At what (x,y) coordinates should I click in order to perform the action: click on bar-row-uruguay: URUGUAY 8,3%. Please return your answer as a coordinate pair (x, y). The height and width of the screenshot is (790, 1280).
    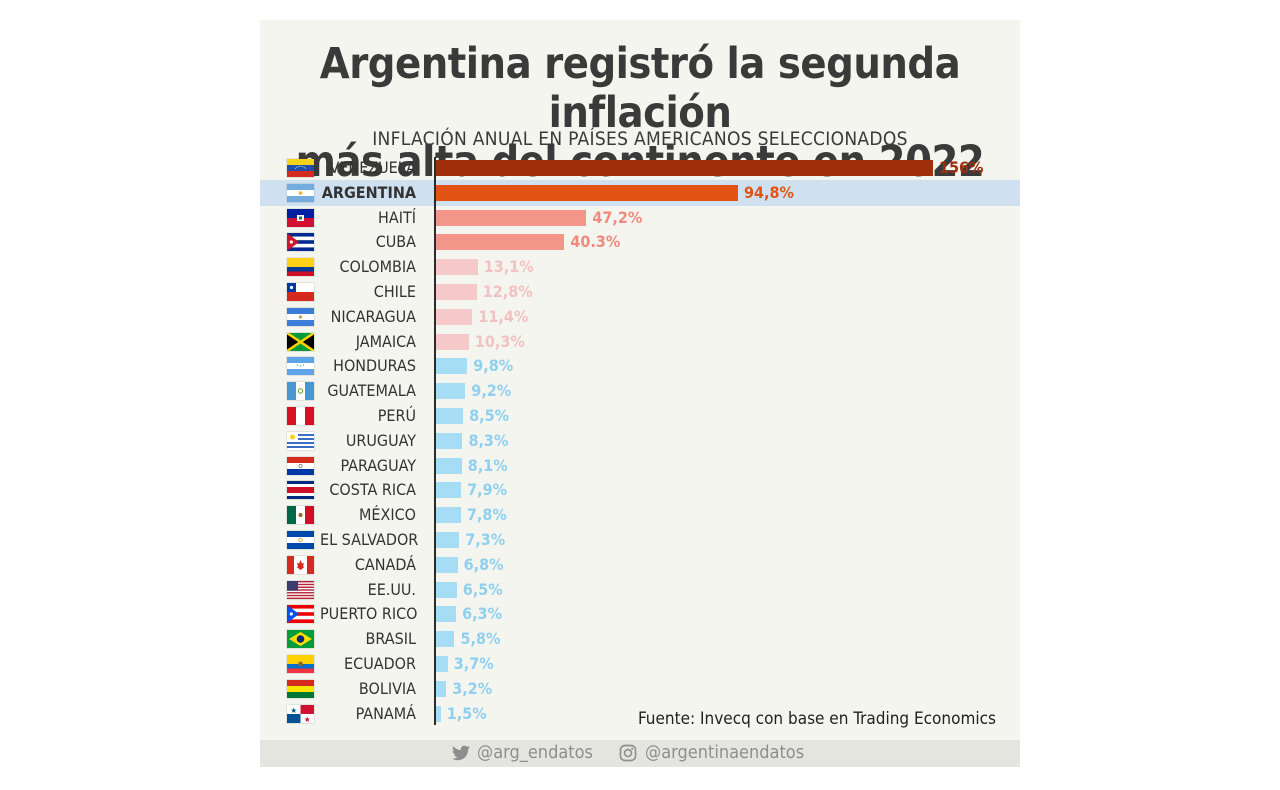
    Looking at the image, I should click on (640, 441).